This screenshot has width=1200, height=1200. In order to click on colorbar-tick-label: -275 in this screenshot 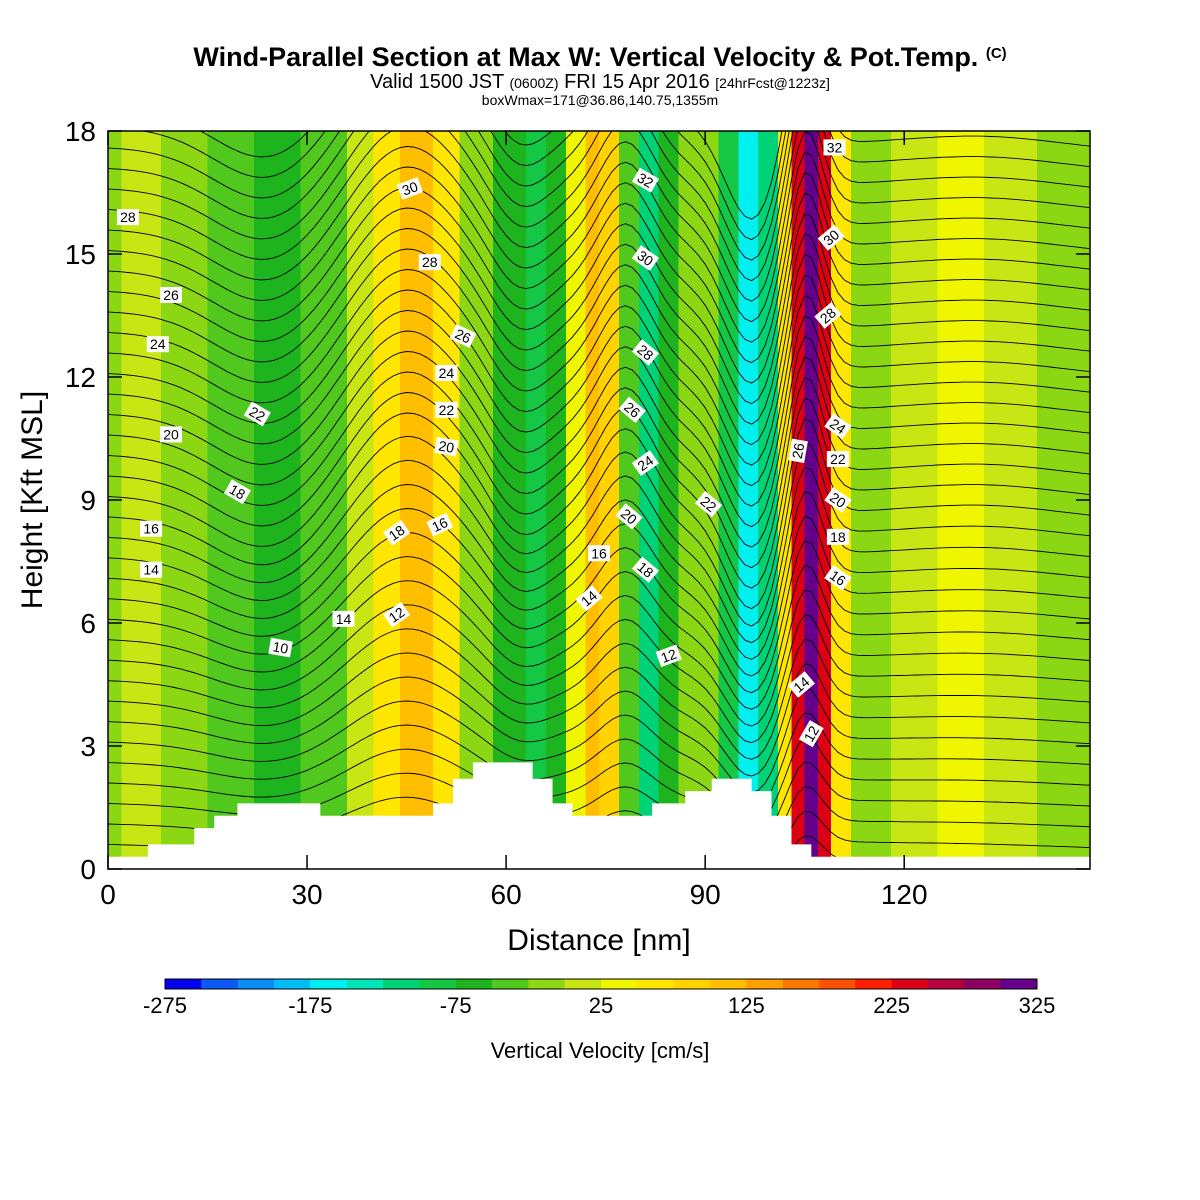, I will do `click(165, 1005)`.